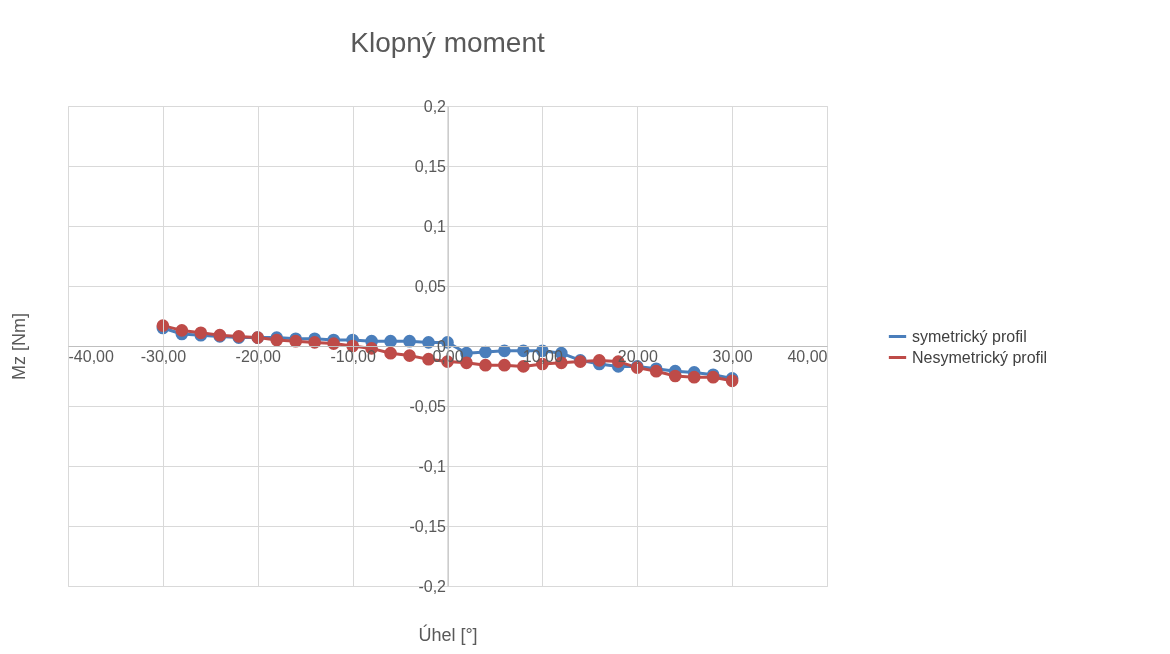 Image resolution: width=1170 pixels, height=654 pixels. Describe the element at coordinates (980, 357) in the screenshot. I see `legend-label: Nesymetrický profil` at that location.